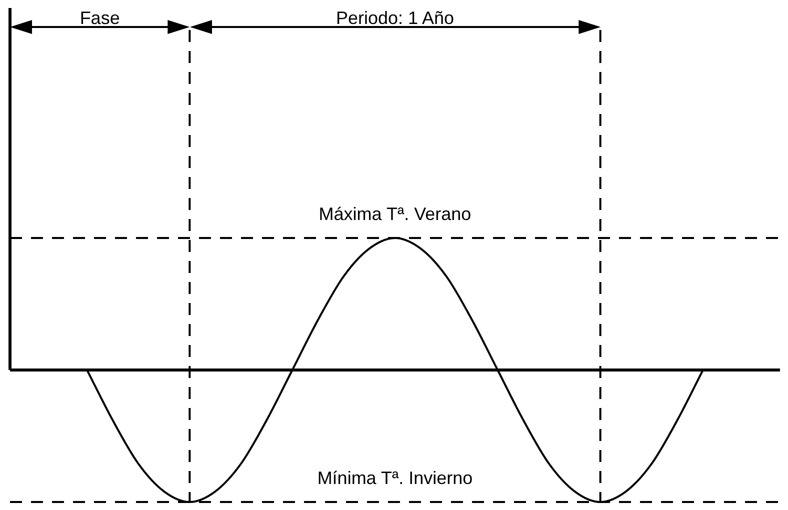 This screenshot has width=788, height=510. I want to click on text: Periodo: 1 Año, so click(395, 18).